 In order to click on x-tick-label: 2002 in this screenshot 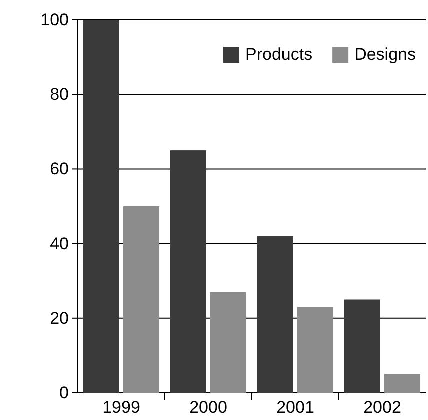, I will do `click(383, 407)`.